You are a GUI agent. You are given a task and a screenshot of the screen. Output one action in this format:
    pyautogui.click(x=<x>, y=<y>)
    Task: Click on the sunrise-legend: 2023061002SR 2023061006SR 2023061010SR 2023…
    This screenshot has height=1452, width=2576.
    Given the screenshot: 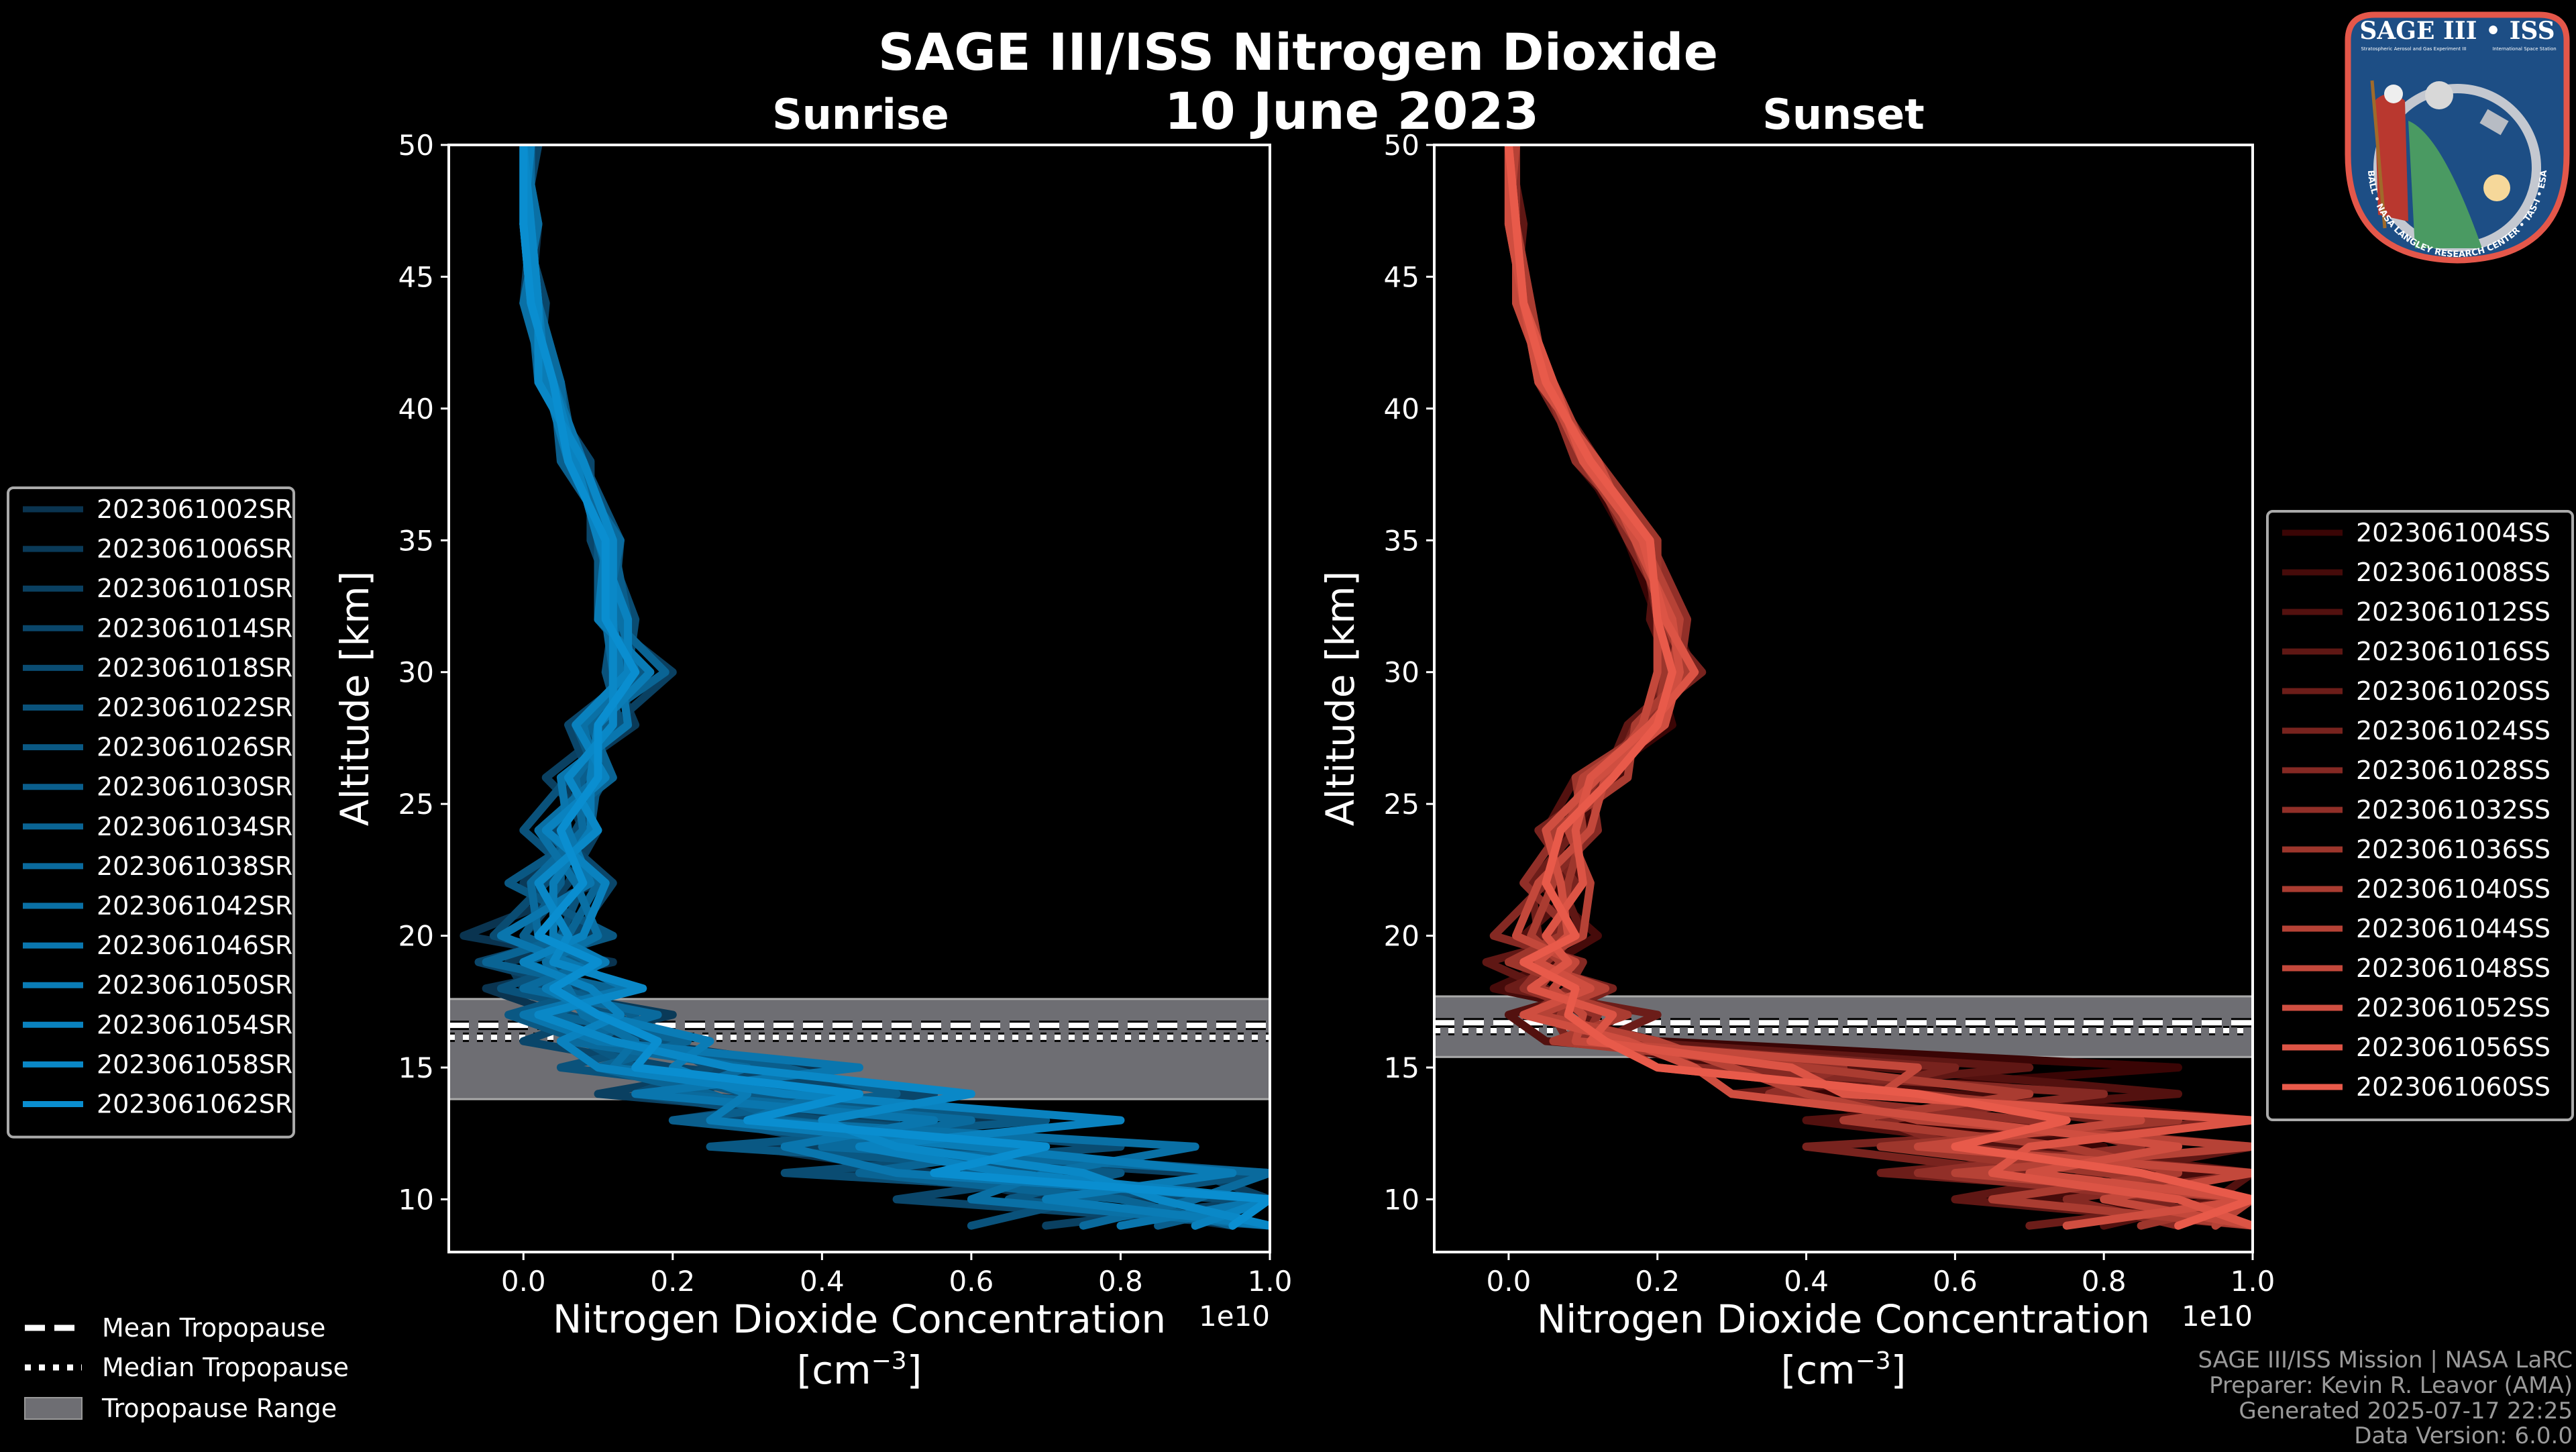 What is the action you would take?
    pyautogui.click(x=151, y=813)
    